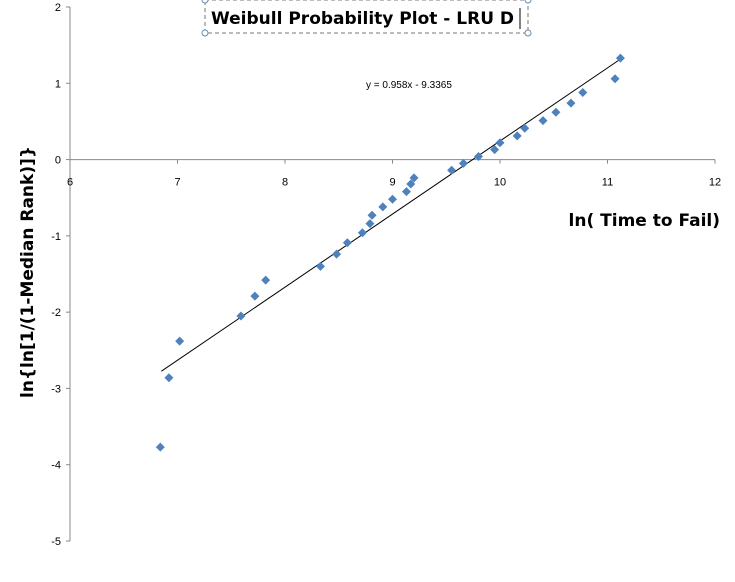  I want to click on title-selection-frame, so click(366, 17).